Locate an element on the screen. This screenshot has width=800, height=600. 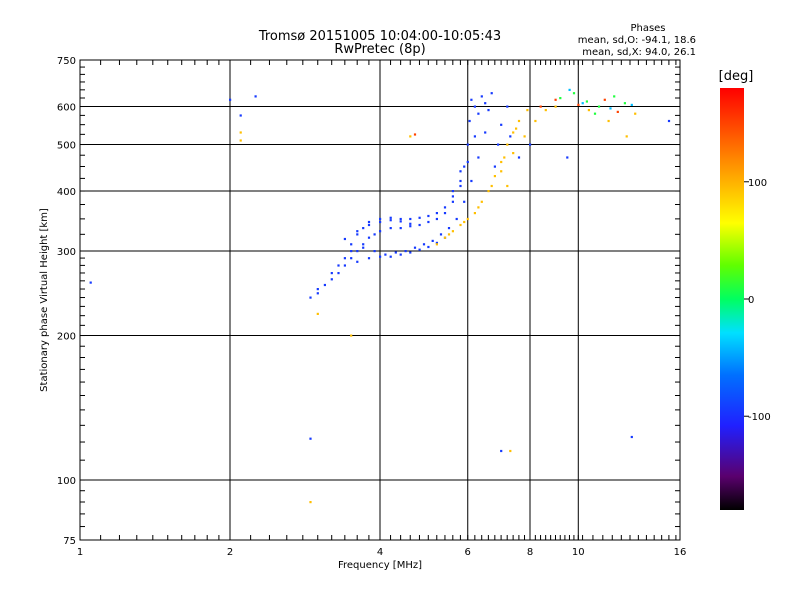
y-tick-label: 750 is located at coordinates (66, 61).